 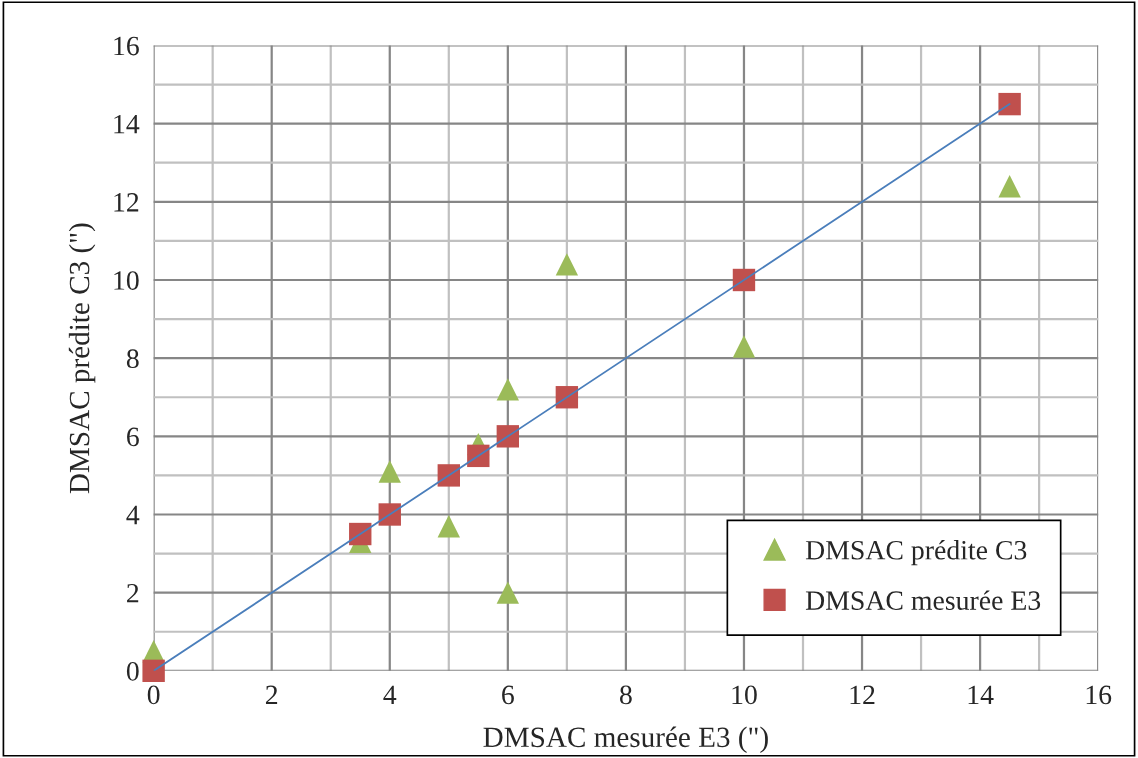 I want to click on x-tick-label: 2, so click(x=271, y=694).